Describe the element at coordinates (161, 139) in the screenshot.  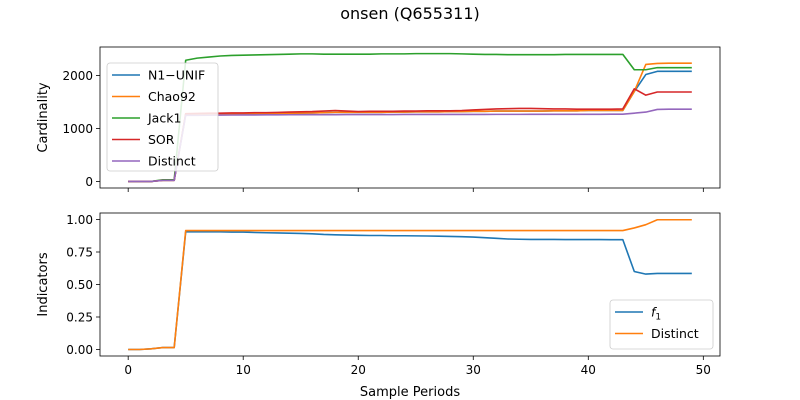
I see `legend-label: SOR` at that location.